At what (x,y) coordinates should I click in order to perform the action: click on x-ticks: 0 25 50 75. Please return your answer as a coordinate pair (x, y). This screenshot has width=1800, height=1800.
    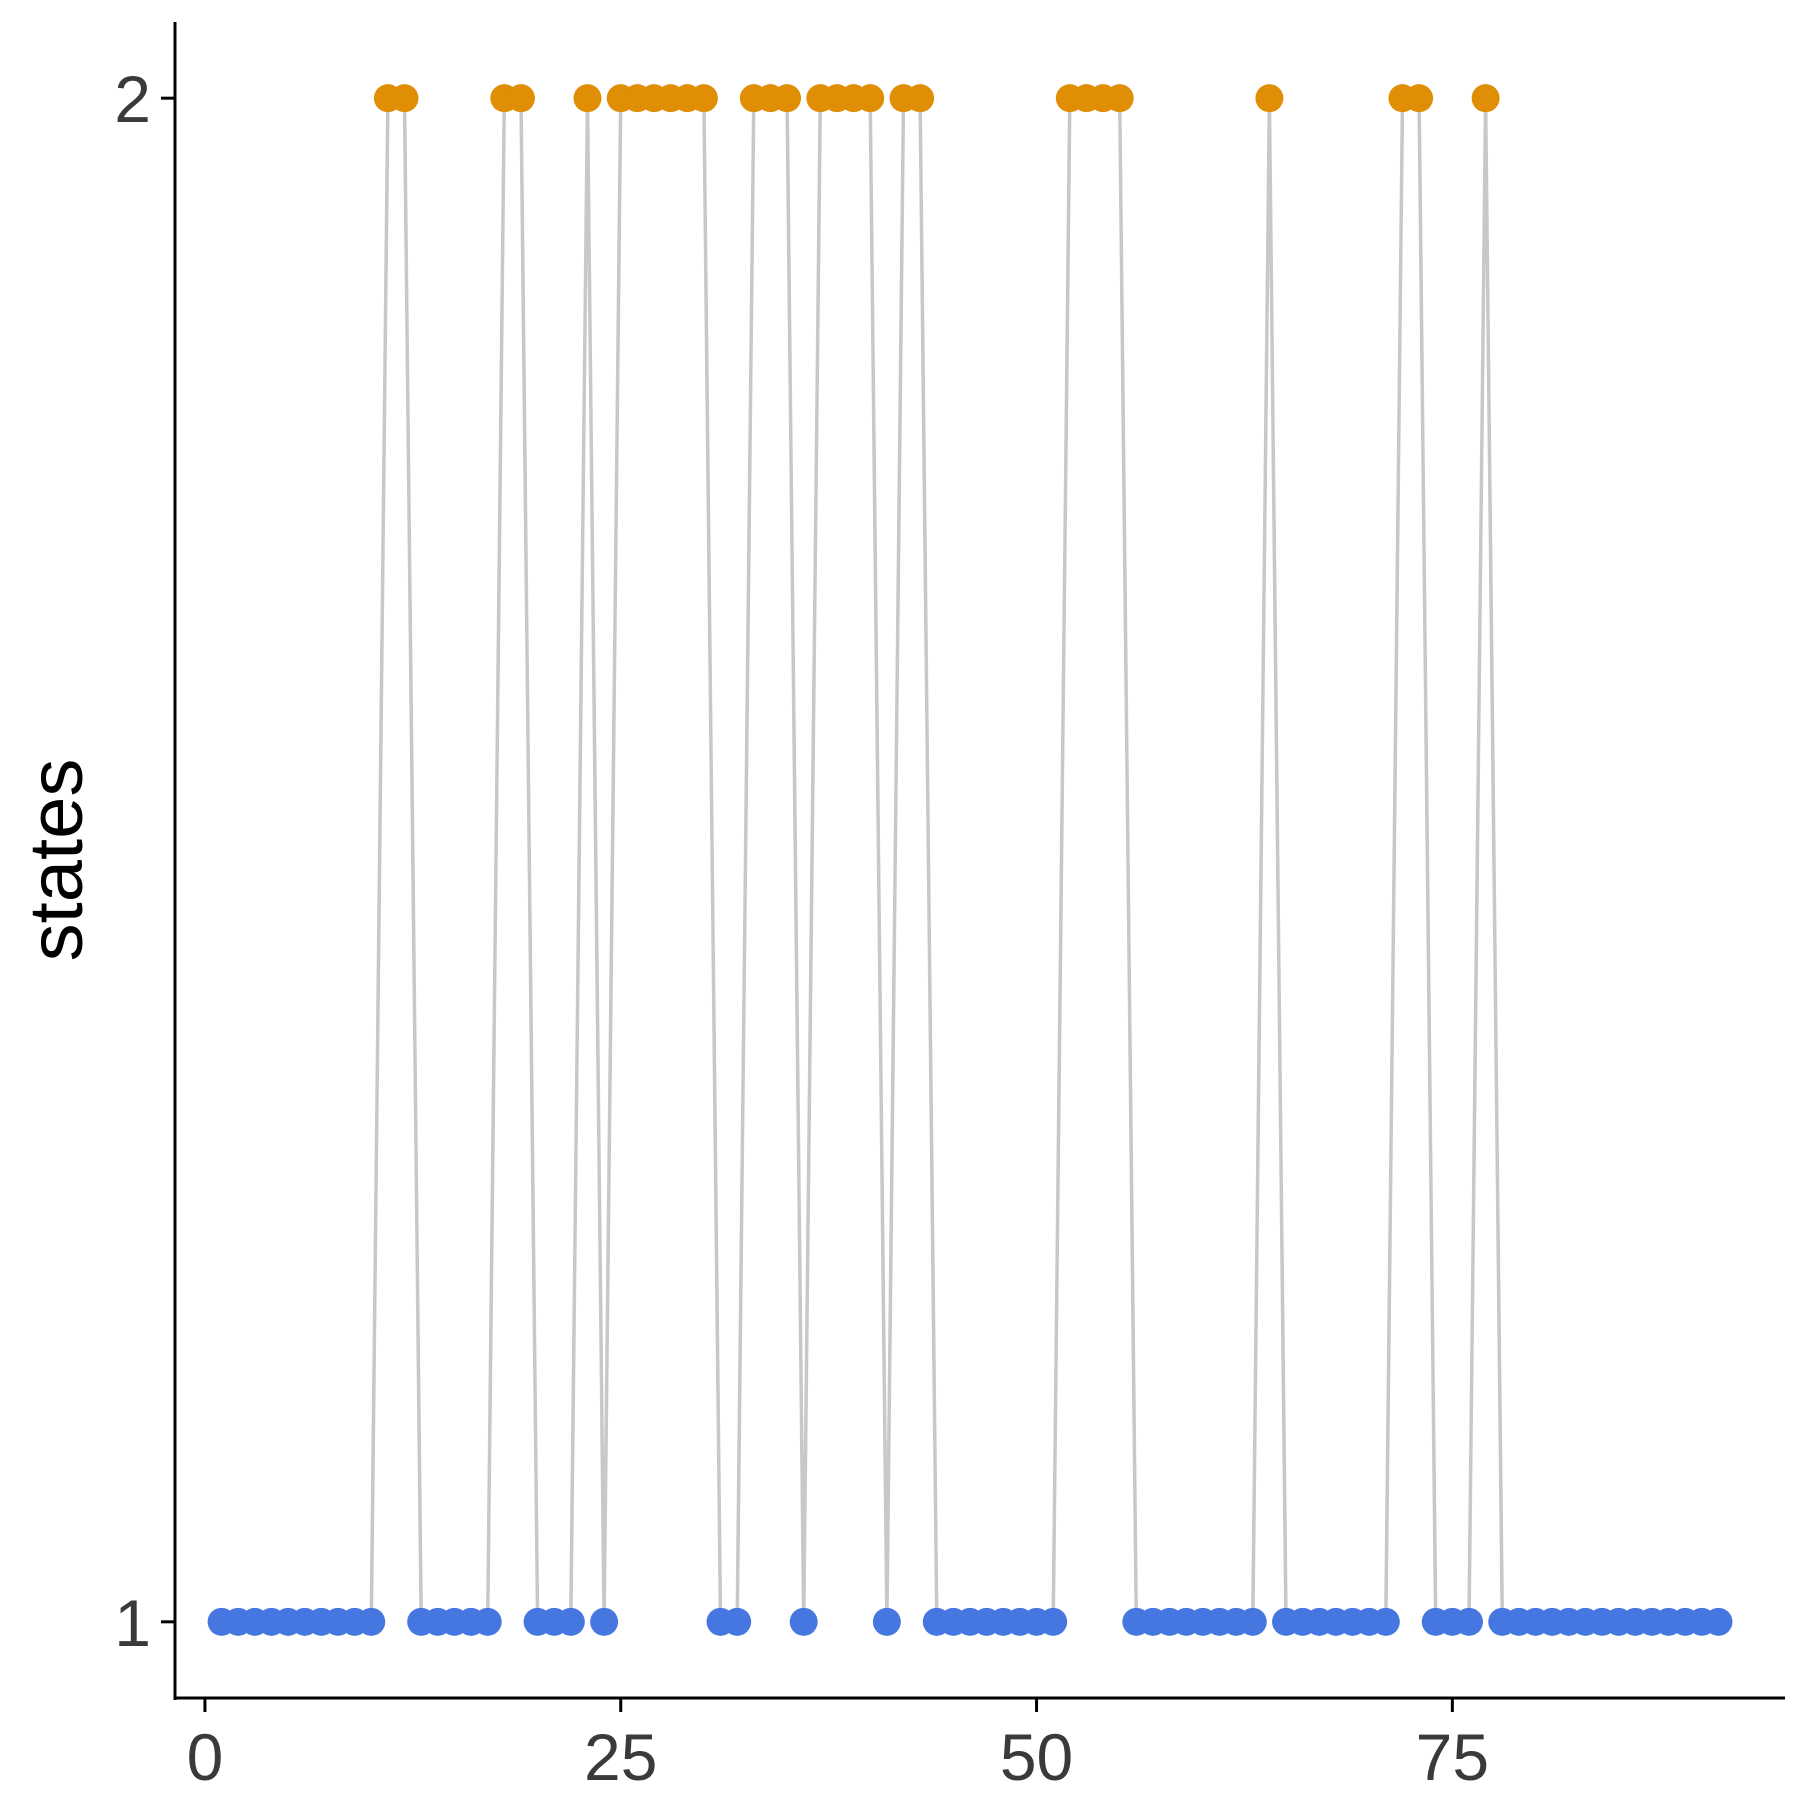
    Looking at the image, I should click on (838, 1746).